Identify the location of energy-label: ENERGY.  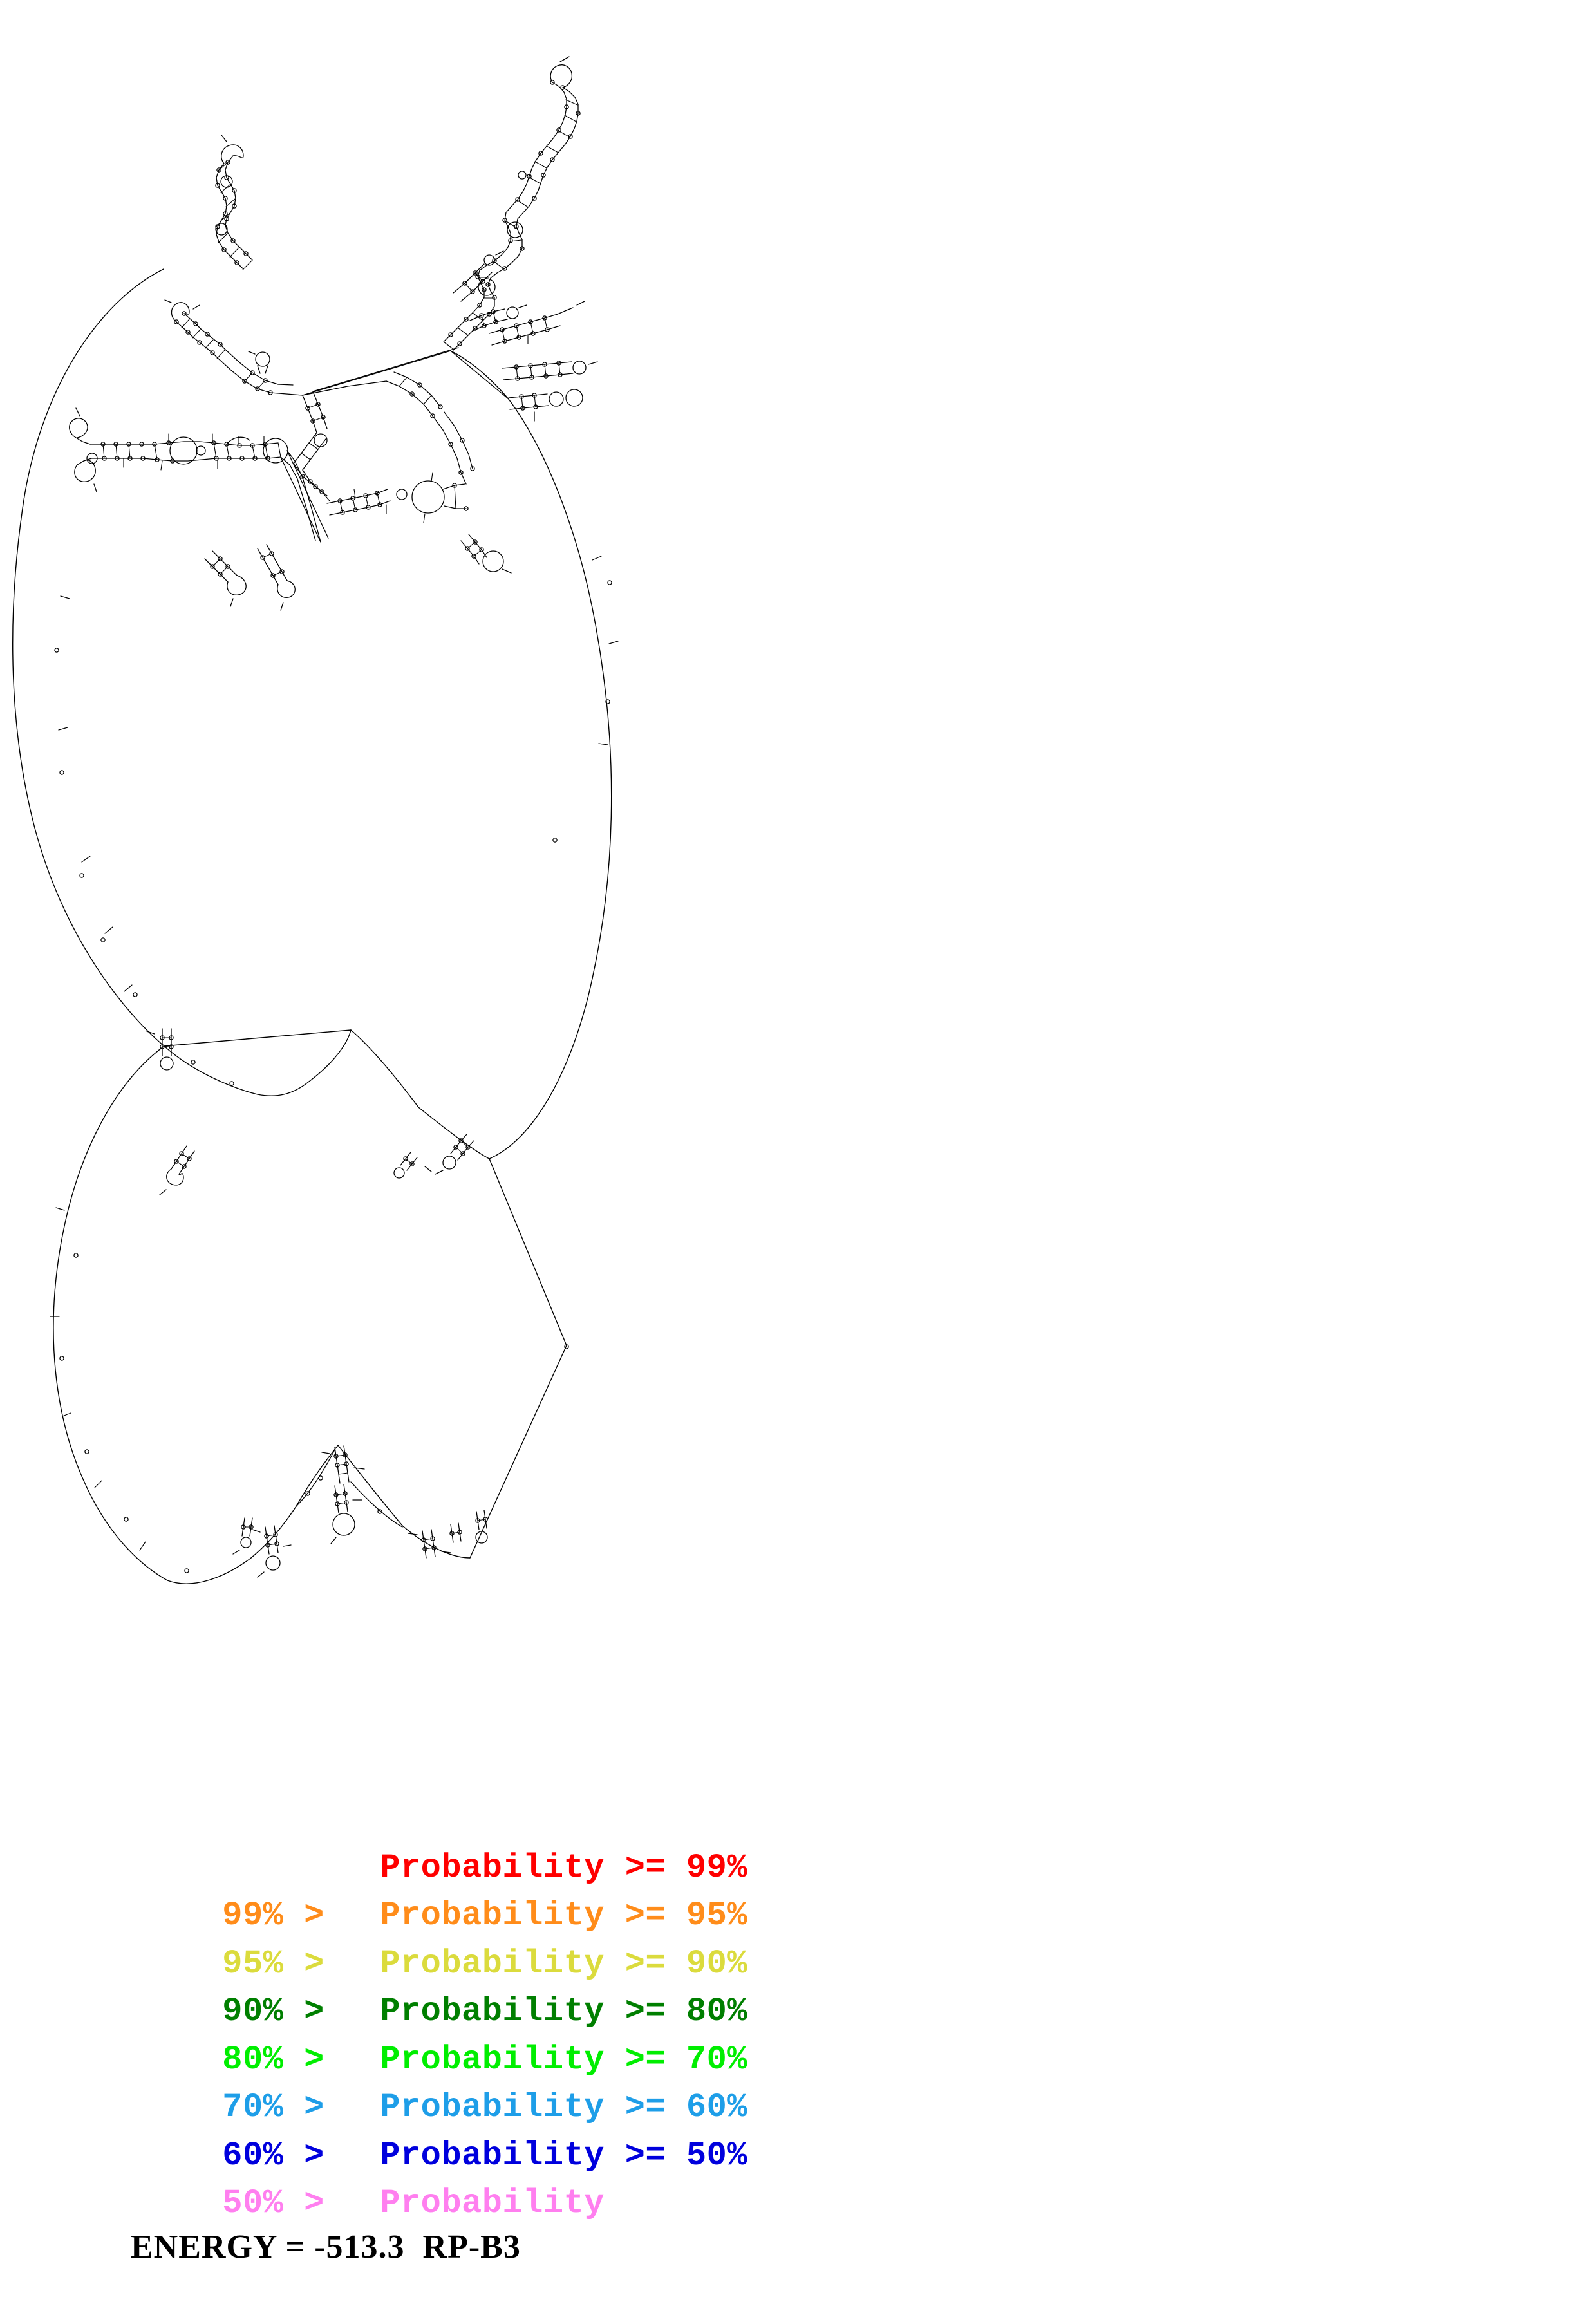
(204, 2247).